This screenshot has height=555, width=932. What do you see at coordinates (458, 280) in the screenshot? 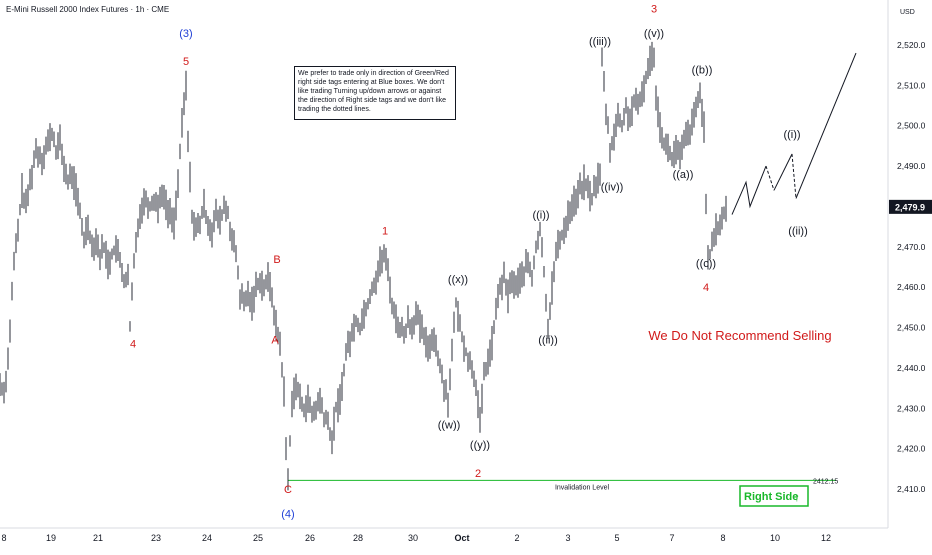
I see `wave-label: ((x))` at bounding box center [458, 280].